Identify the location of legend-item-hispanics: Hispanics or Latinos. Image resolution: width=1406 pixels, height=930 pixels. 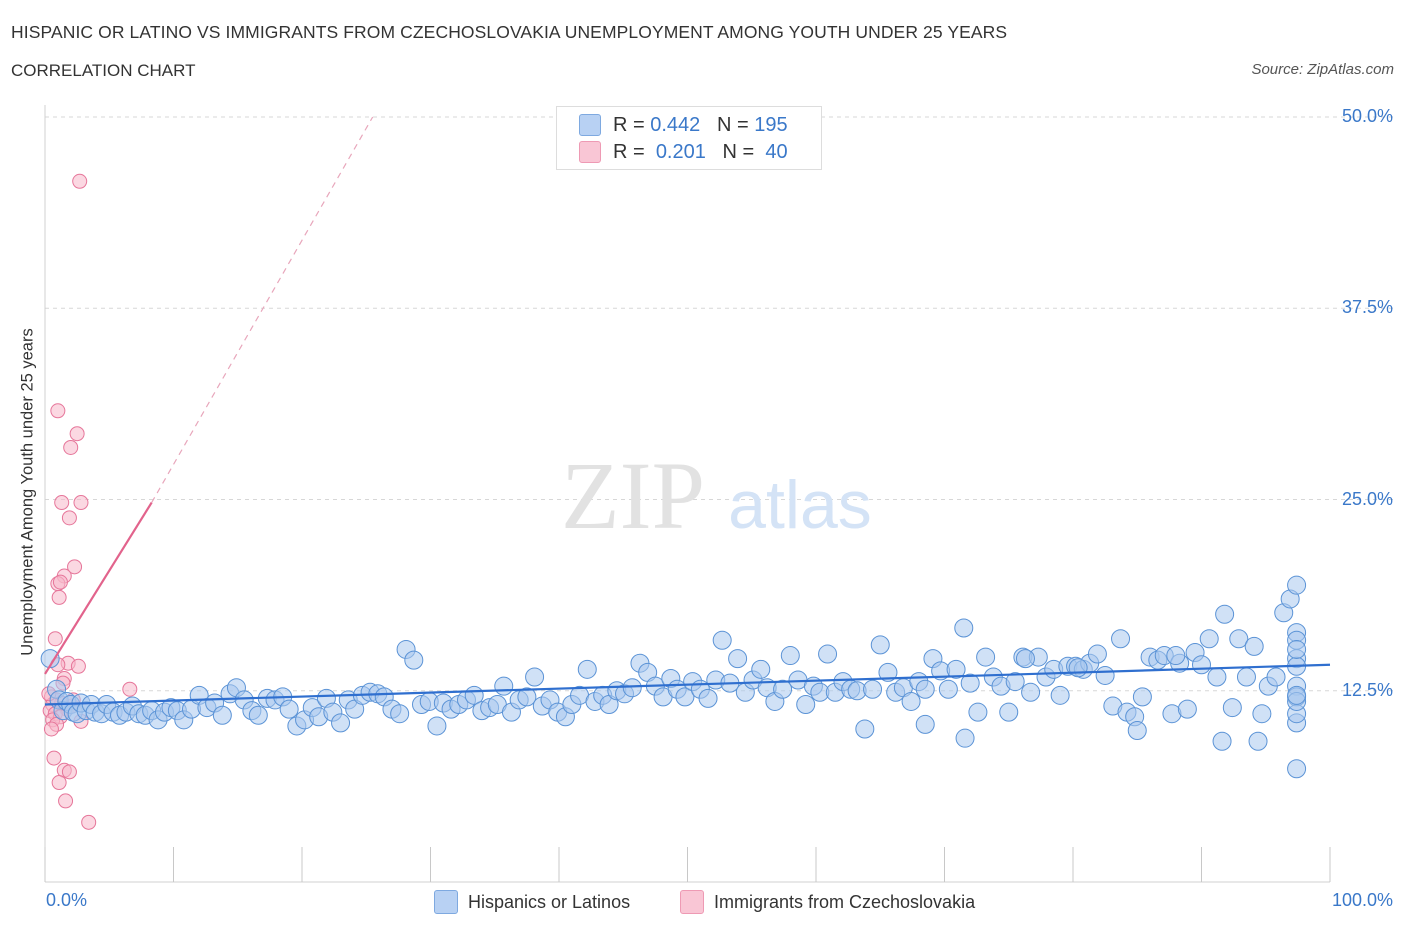
(532, 902).